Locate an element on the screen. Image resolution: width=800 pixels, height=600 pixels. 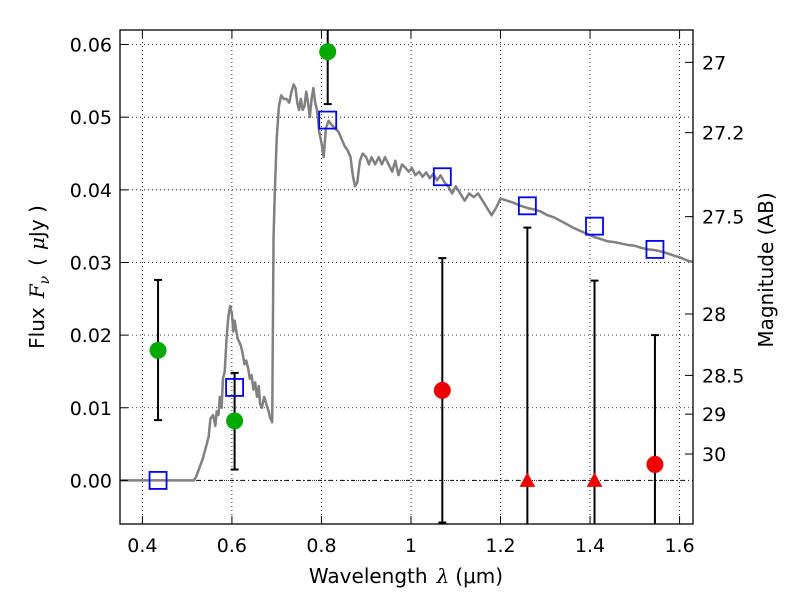
y2-tick-label: 29 is located at coordinates (714, 415).